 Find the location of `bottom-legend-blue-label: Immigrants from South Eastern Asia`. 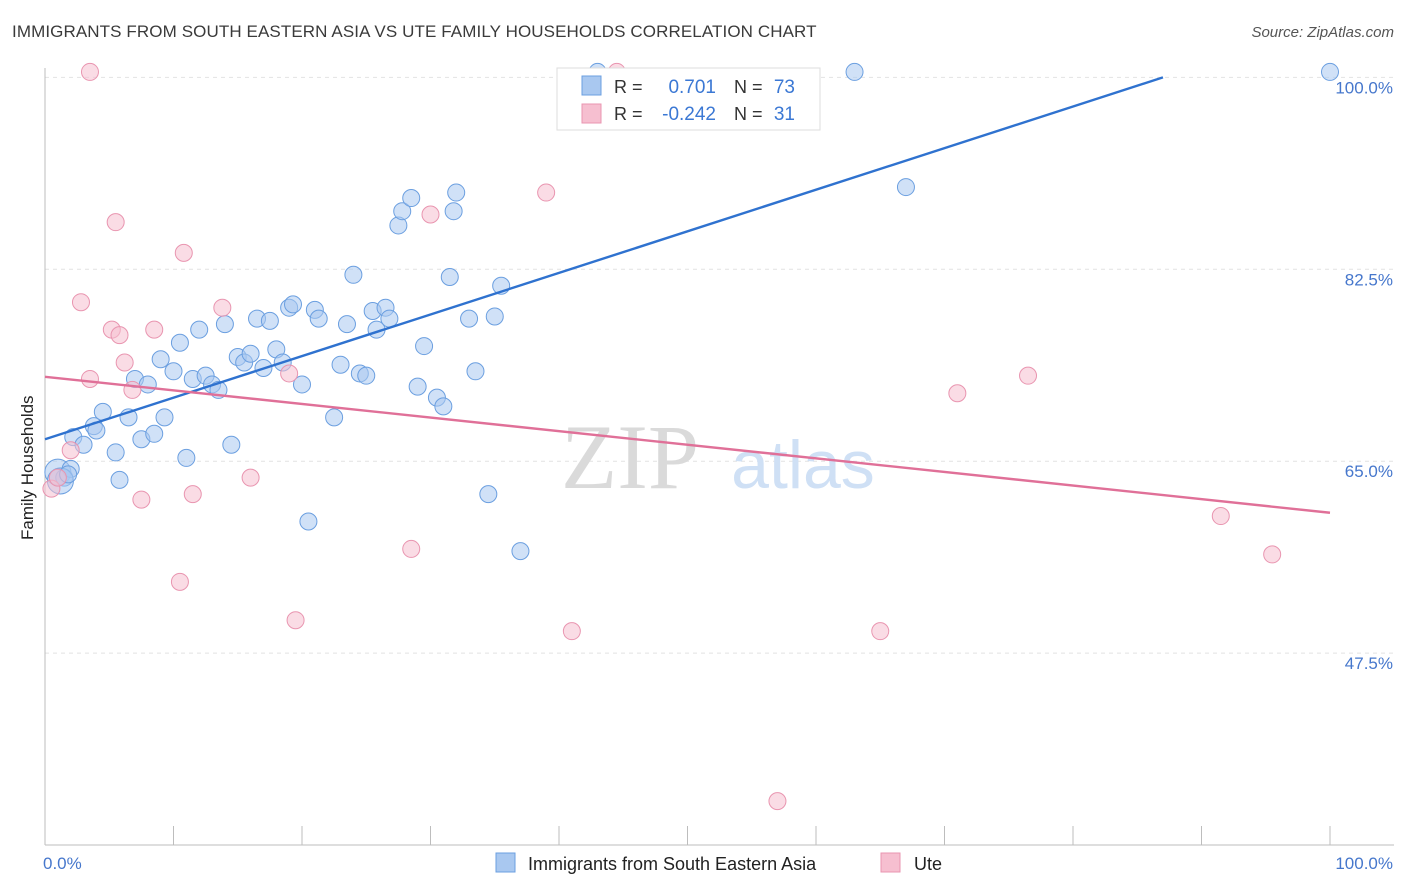

bottom-legend-blue-label: Immigrants from South Eastern Asia is located at coordinates (672, 864).